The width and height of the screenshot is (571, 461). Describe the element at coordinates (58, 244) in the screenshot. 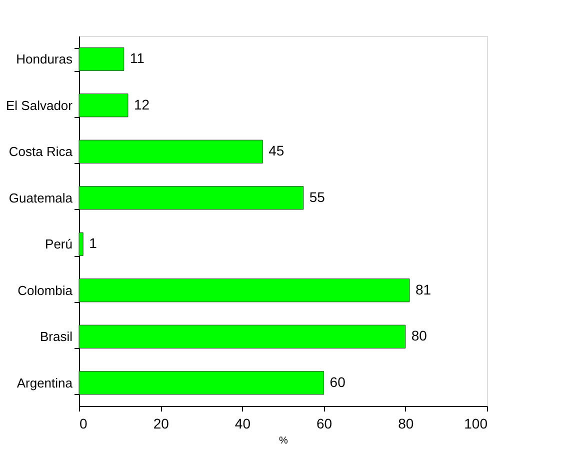

I see `y-tick-label: Perú` at that location.